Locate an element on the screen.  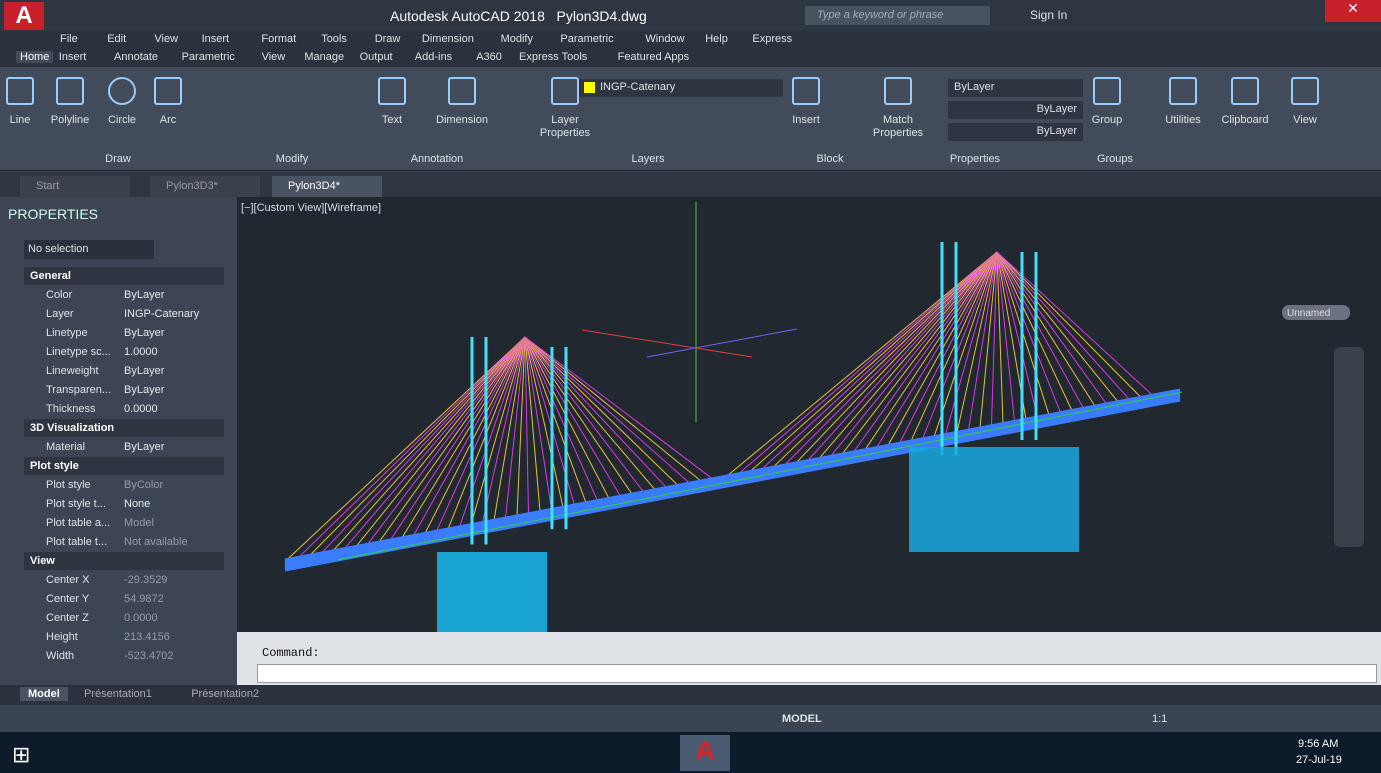
sign-in: Sign In is located at coordinates (1049, 15).